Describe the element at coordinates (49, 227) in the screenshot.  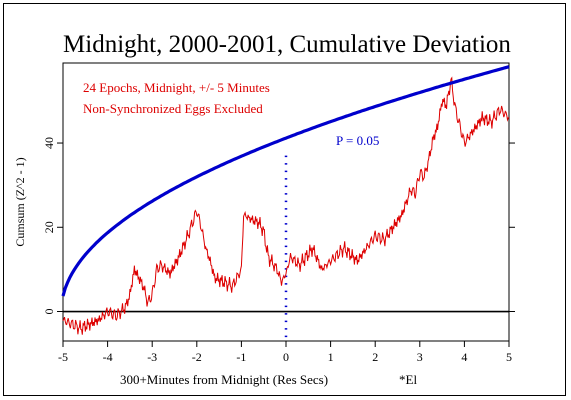
I see `y-tick-label: 20` at that location.